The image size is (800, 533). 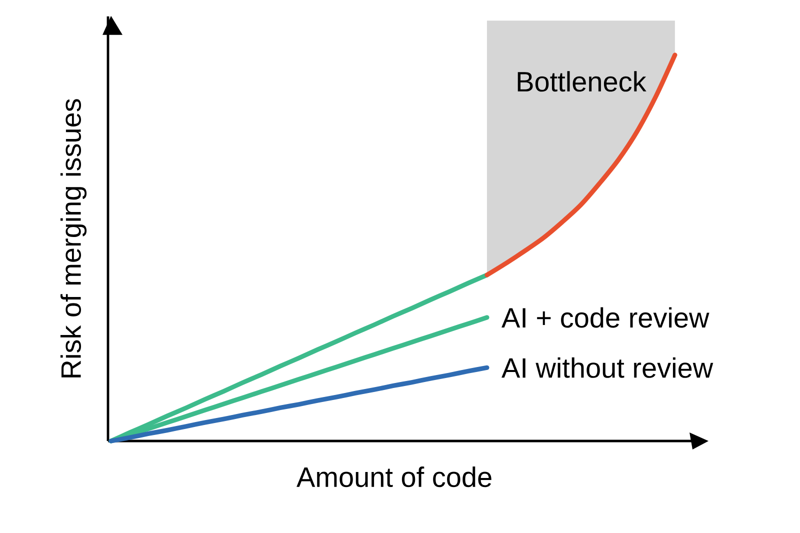 I want to click on series-label: AI without review, so click(x=608, y=367).